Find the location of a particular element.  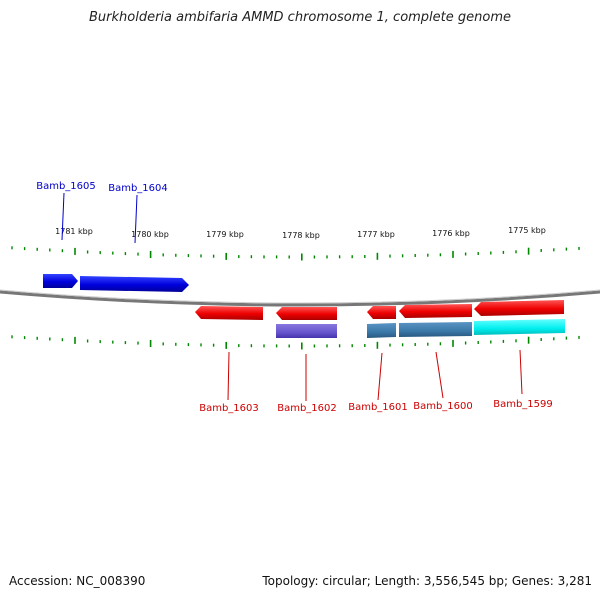

scale-label: 1781 kbp is located at coordinates (74, 231).